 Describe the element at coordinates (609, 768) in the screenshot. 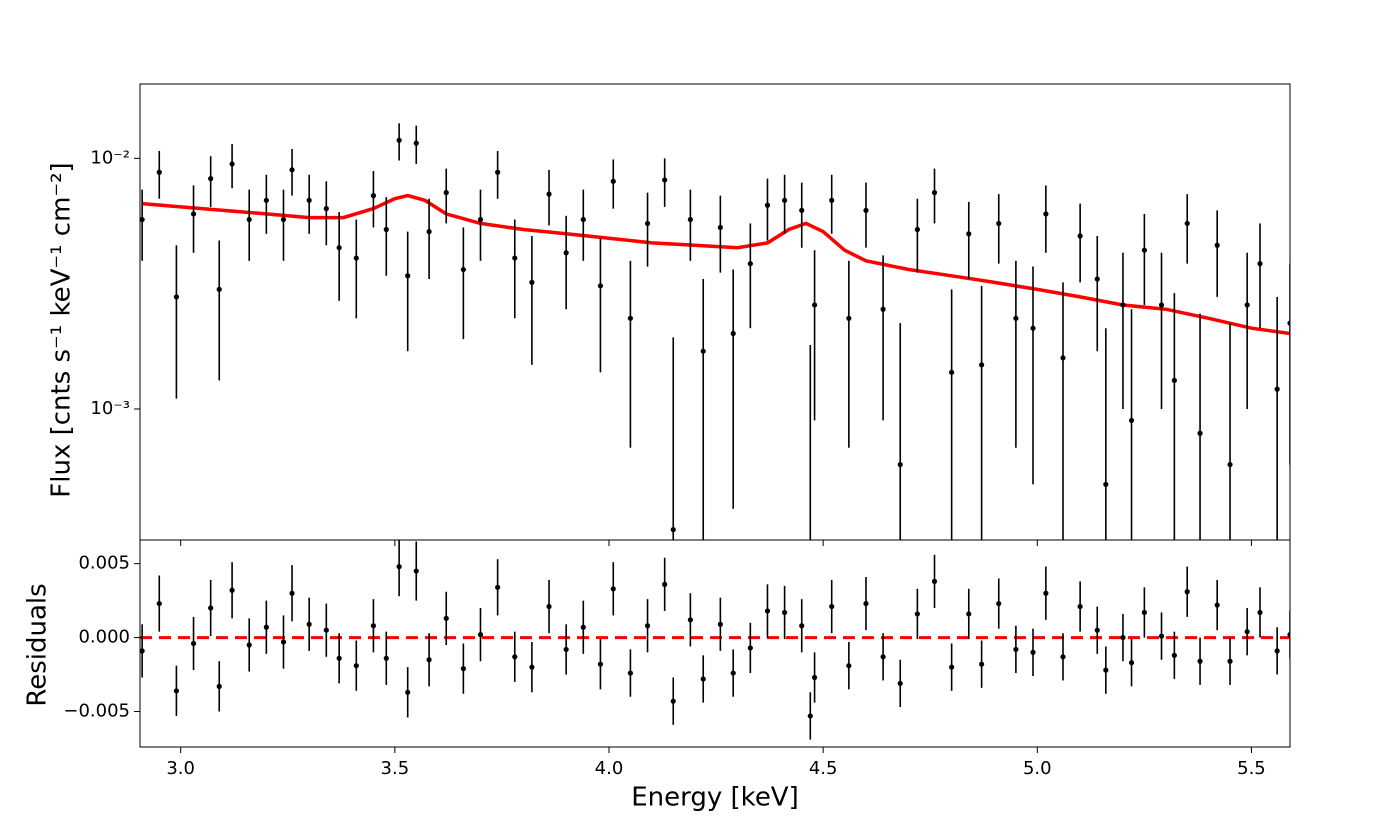

I see `x-tick-label: 4.0` at that location.